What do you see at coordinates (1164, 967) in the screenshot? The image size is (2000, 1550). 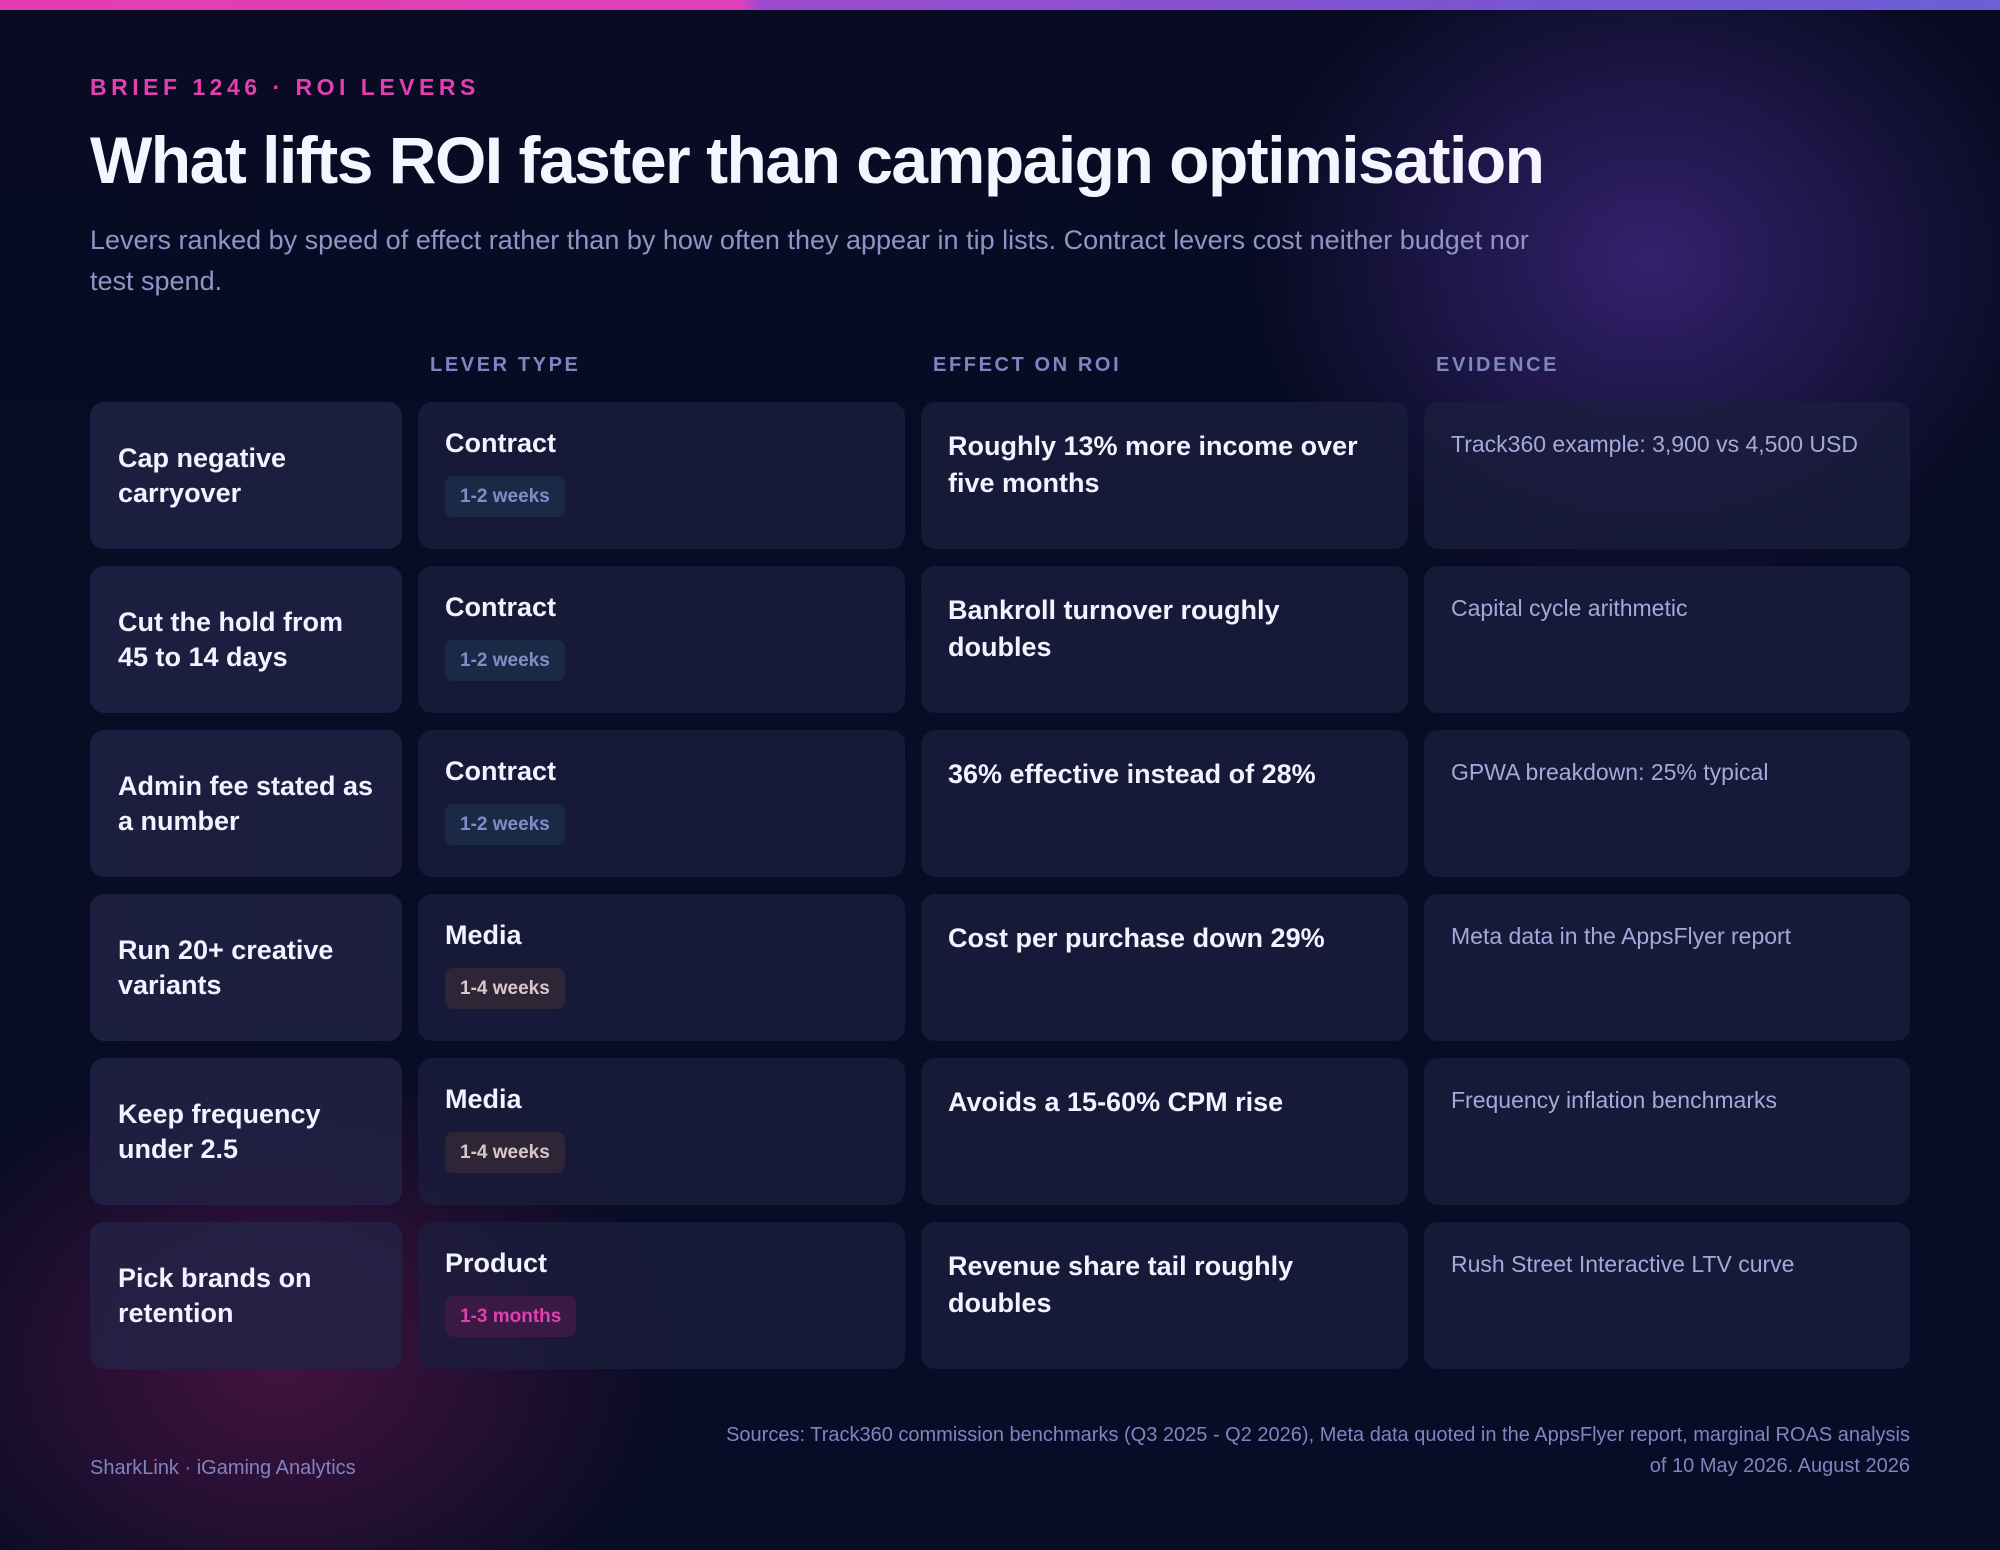 I see `effect-cell: Cost per purchase down 29%` at bounding box center [1164, 967].